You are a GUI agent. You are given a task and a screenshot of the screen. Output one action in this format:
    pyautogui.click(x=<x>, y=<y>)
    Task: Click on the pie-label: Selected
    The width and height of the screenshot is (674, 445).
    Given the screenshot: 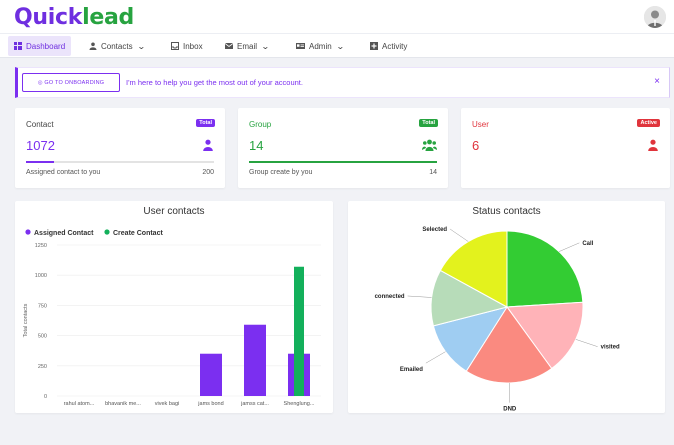 What is the action you would take?
    pyautogui.click(x=434, y=230)
    